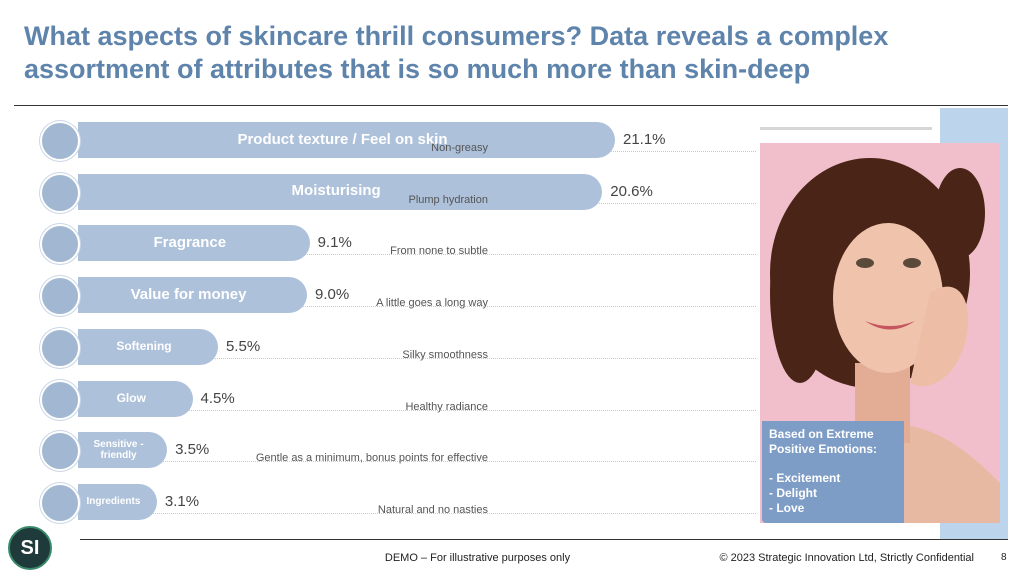 The image size is (1024, 576). Describe the element at coordinates (342, 139) in the screenshot. I see `bar-label: Product texture / Feel on skin` at that location.